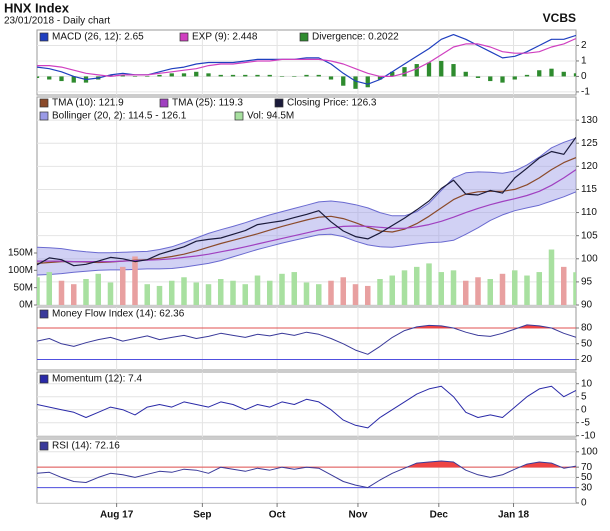  What do you see at coordinates (587, 328) in the screenshot?
I see `y-tick-label: 80` at bounding box center [587, 328].